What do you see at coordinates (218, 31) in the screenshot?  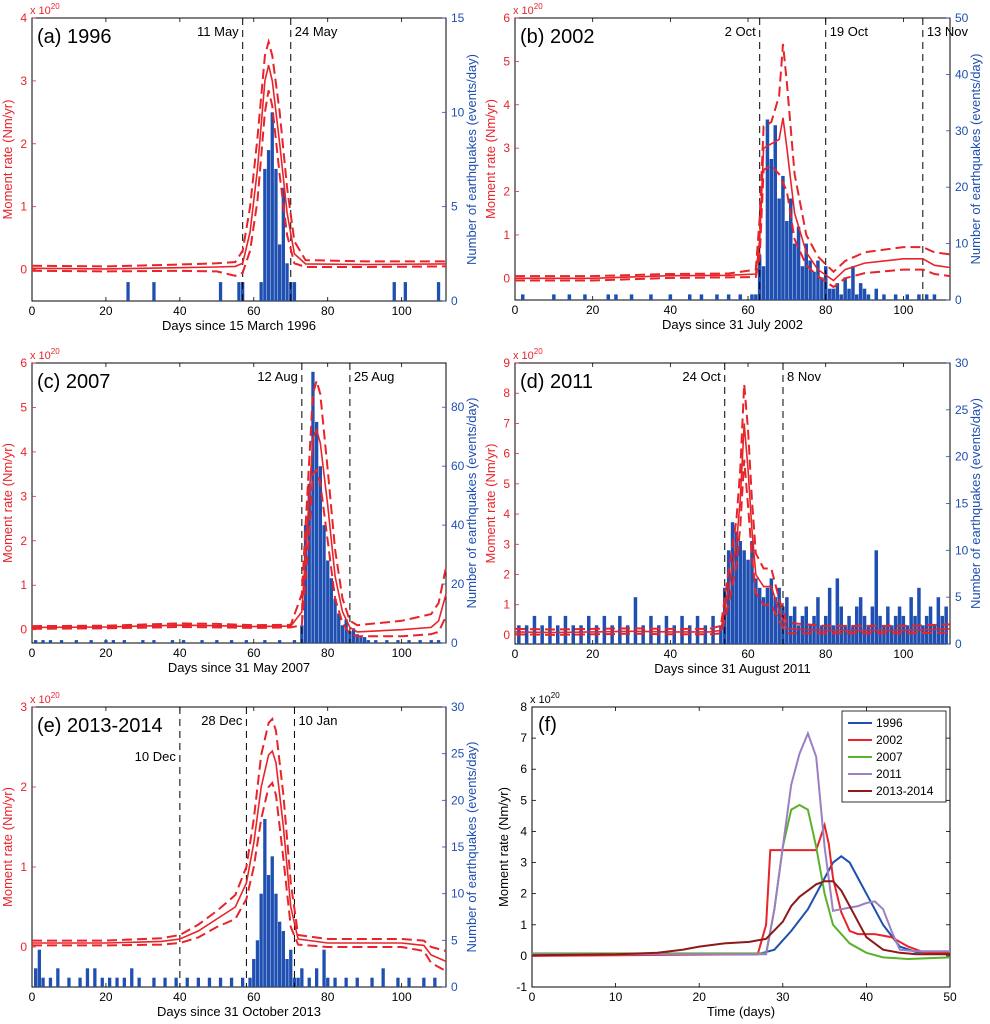 I see `event-label: 11 May` at bounding box center [218, 31].